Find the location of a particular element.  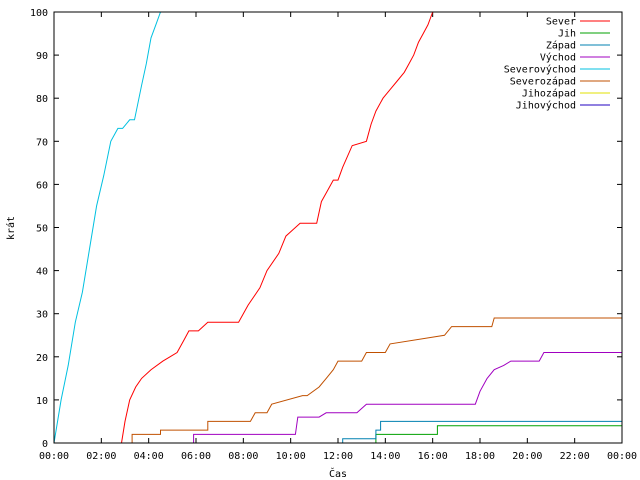

y-tick-label: 70 is located at coordinates (42, 142).